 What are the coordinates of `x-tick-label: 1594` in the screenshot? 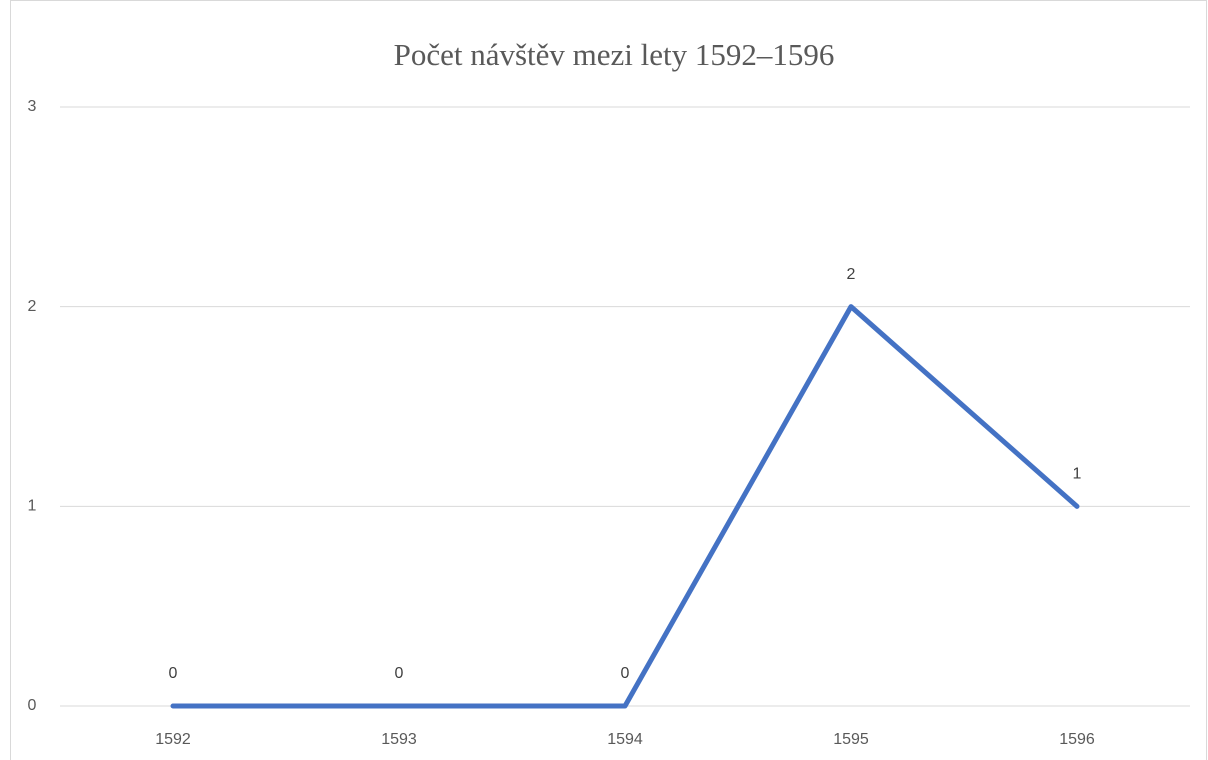 It's located at (625, 739).